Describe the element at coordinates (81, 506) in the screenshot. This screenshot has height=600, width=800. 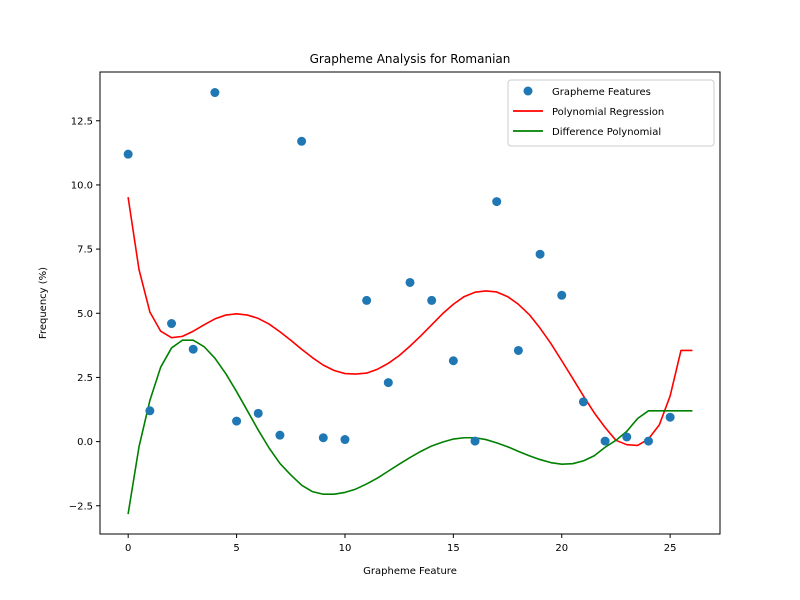
I see `y-tick-label: −2.5` at that location.